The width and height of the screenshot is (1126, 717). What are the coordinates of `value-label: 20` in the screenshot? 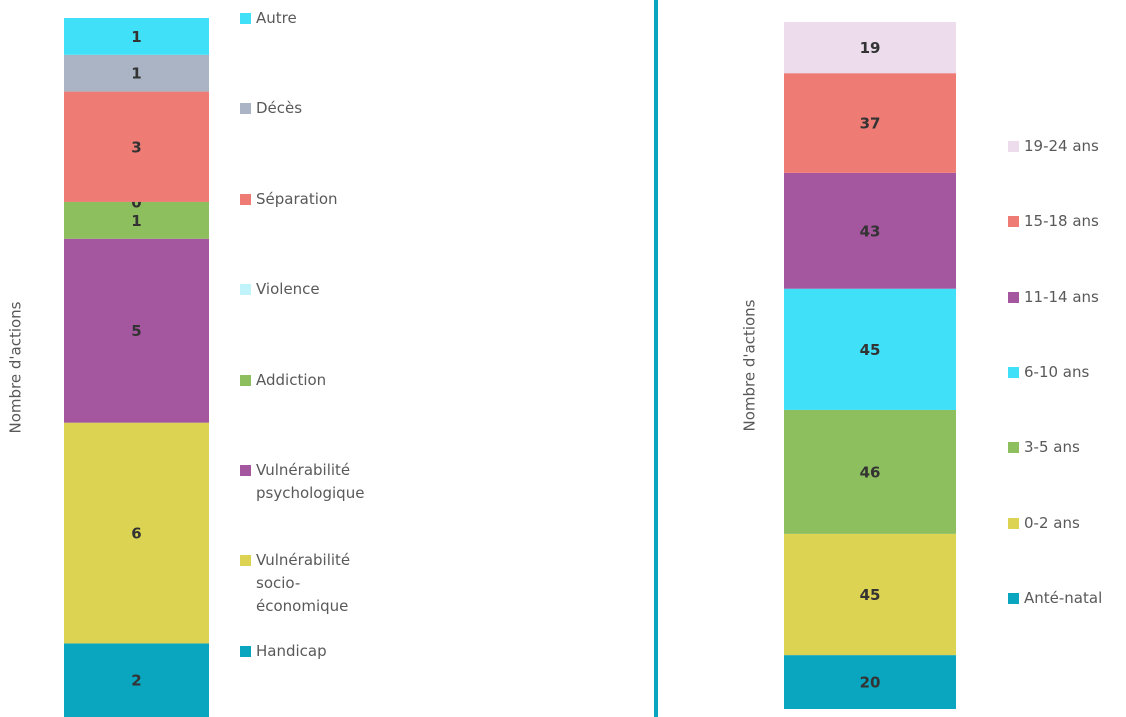 It's located at (870, 683).